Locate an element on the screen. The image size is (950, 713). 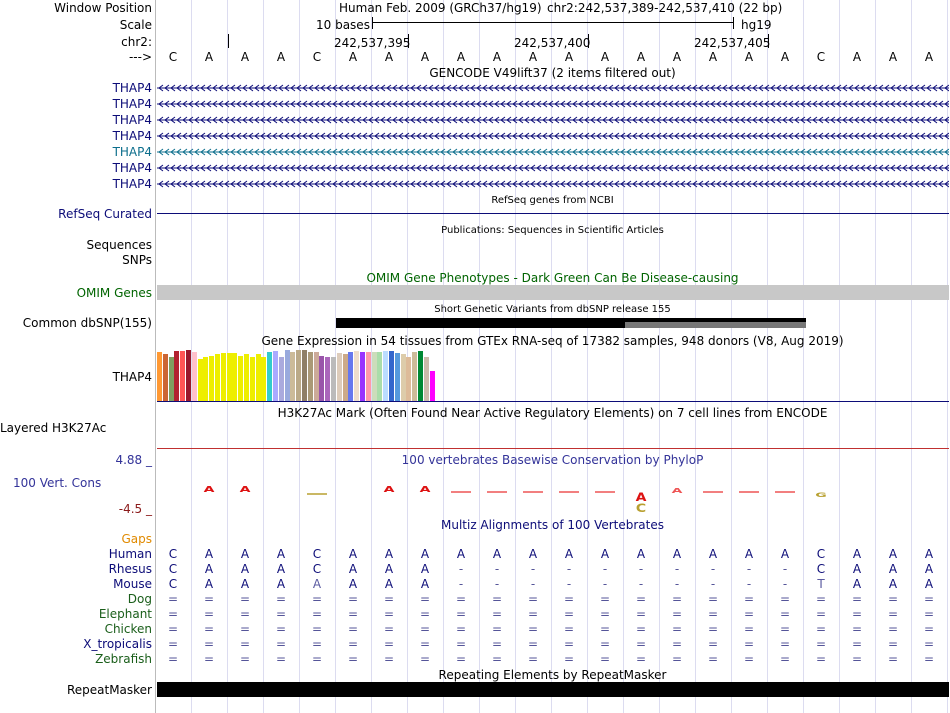
multiz-species-label: X_tropicalis is located at coordinates (117, 644).